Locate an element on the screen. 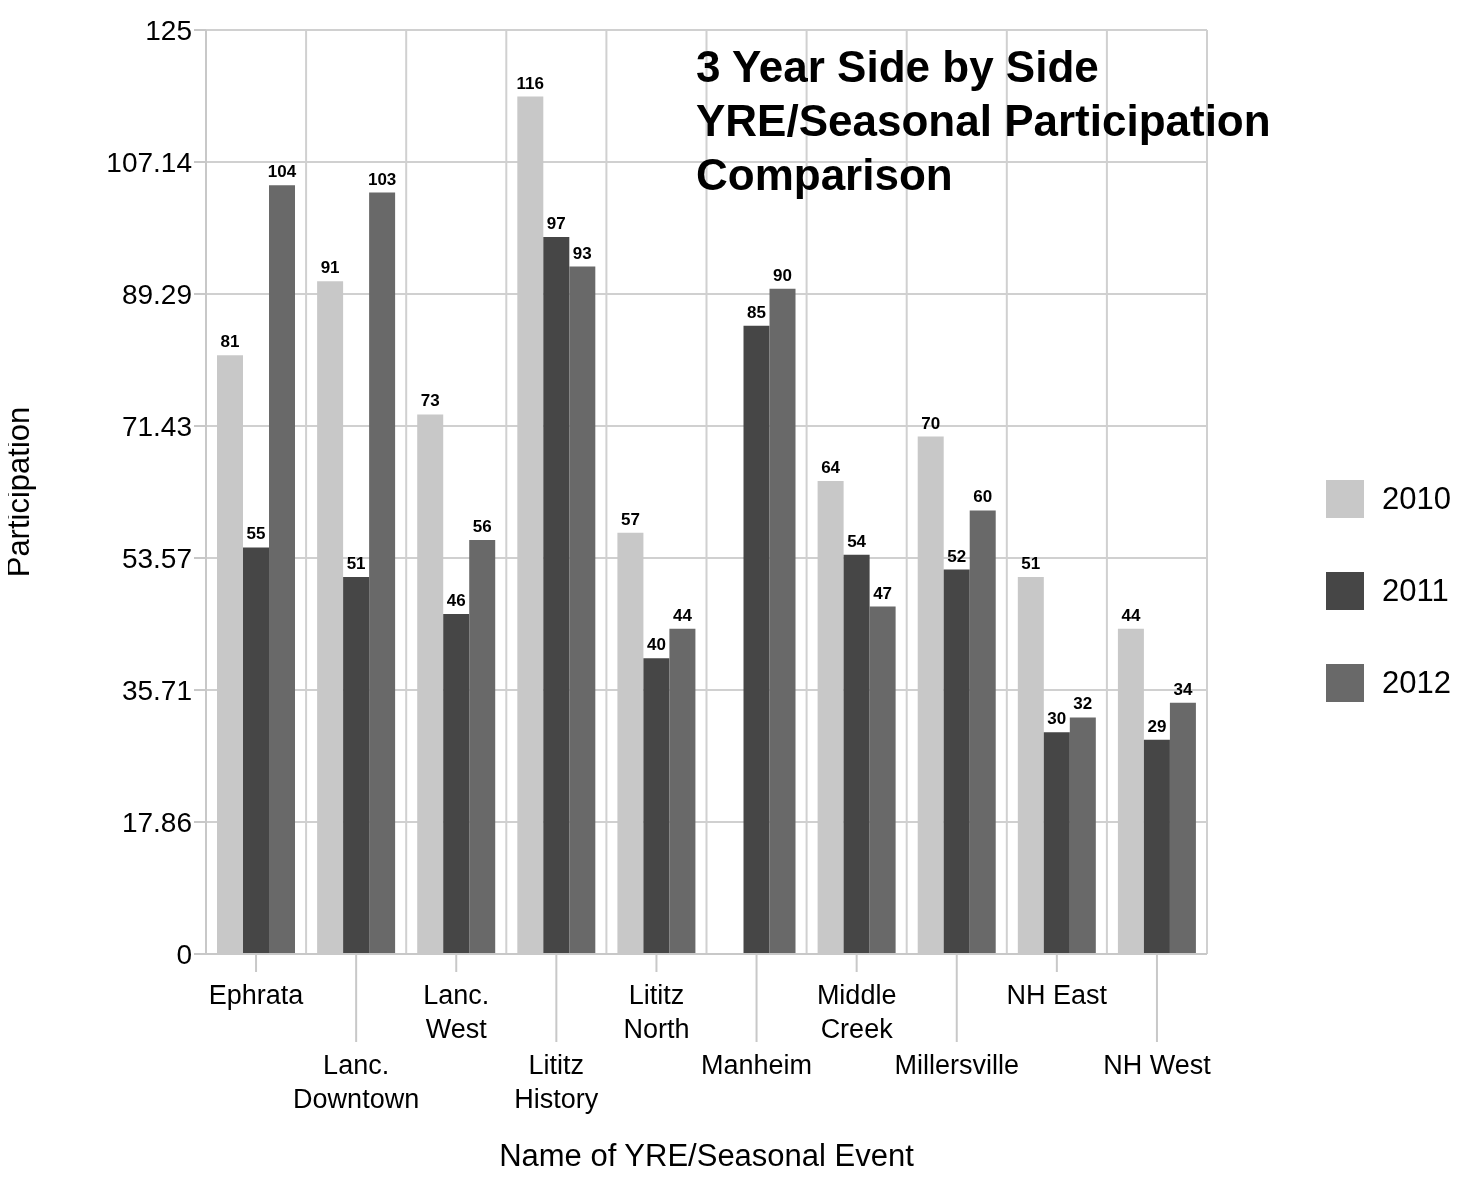 The width and height of the screenshot is (1473, 1192). x-tick-label: NH West is located at coordinates (1157, 1065).